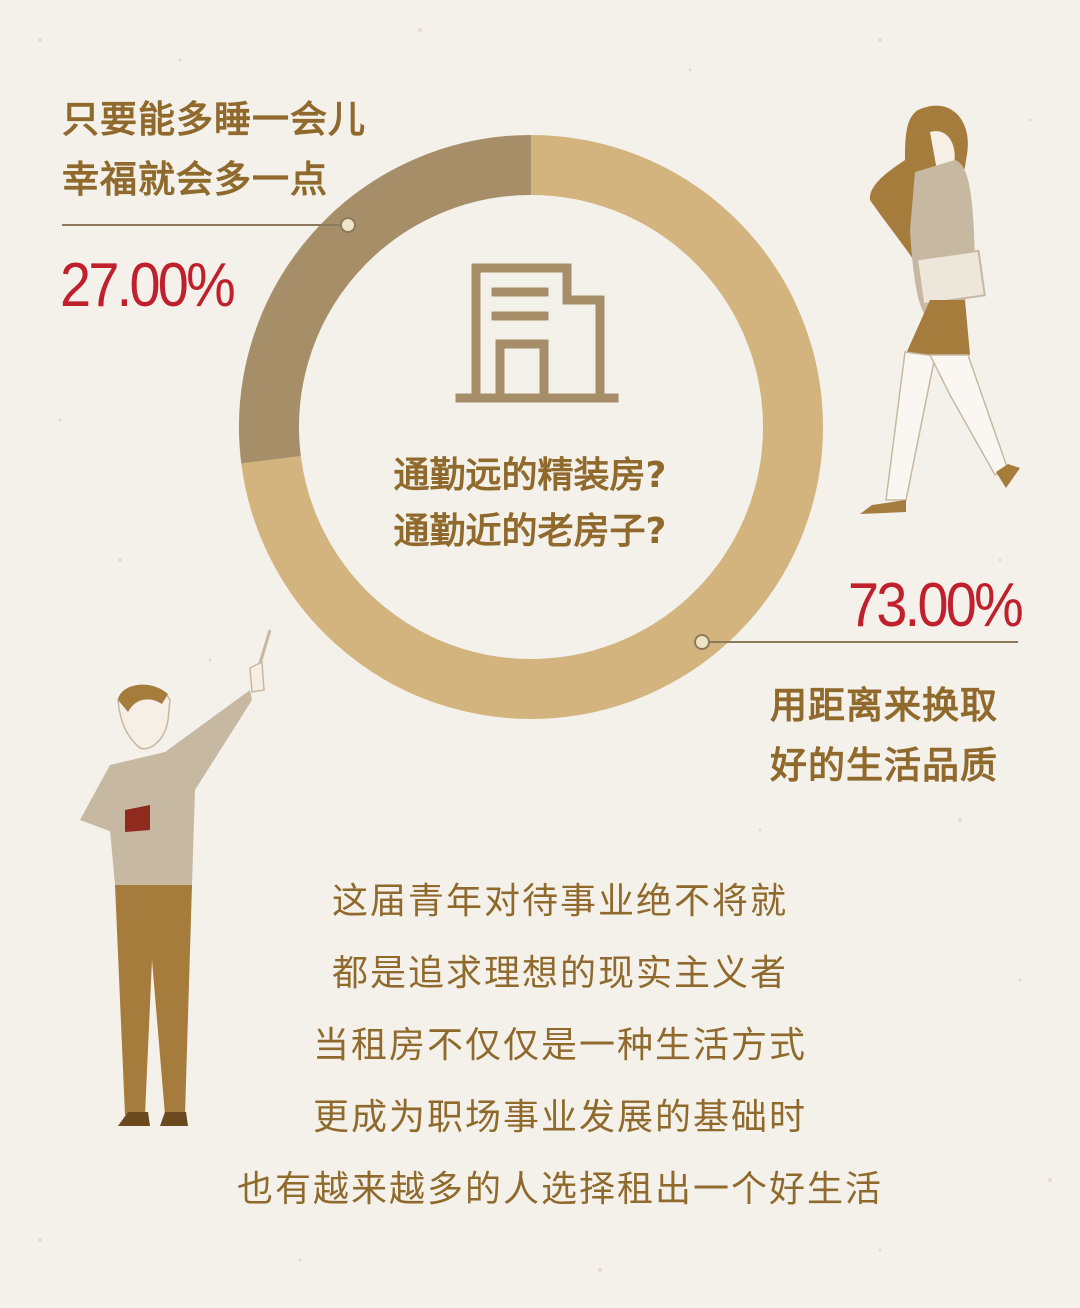 The height and width of the screenshot is (1308, 1080). What do you see at coordinates (530, 504) in the screenshot?
I see `donut-center-question: 通勤远的精装房? 通勤近的老房子?` at bounding box center [530, 504].